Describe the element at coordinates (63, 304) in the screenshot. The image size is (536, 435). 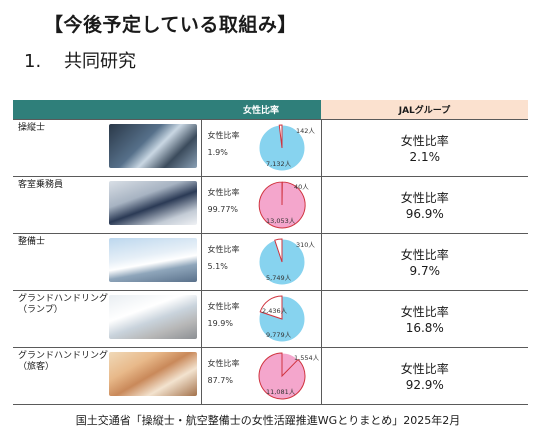
I see `role-name: グランドハンドリング （ランプ）` at that location.